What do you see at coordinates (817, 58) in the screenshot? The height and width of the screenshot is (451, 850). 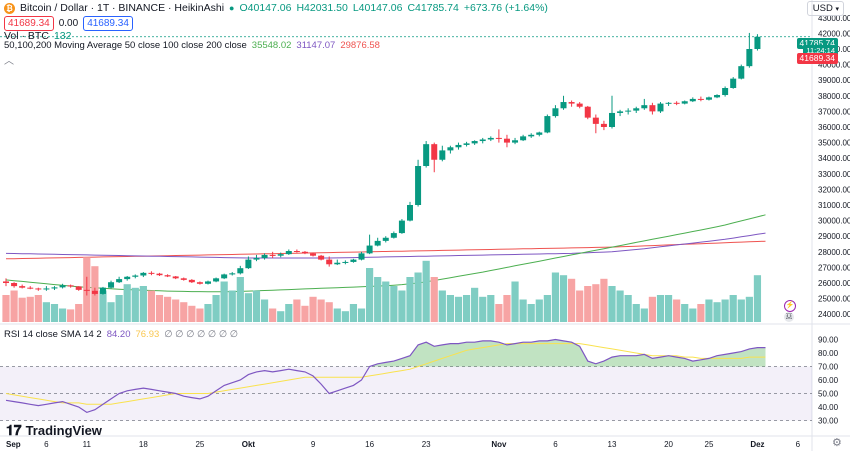 I see `previous-price-tag: 41689.34` at bounding box center [817, 58].